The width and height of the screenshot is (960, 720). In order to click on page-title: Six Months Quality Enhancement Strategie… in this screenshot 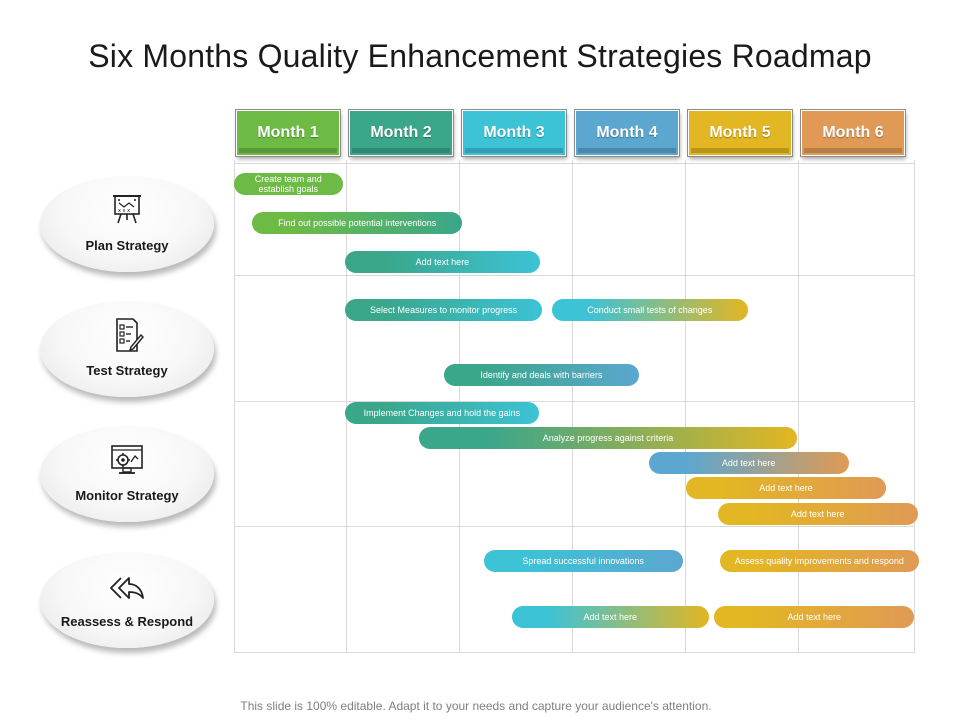, I will do `click(480, 56)`.